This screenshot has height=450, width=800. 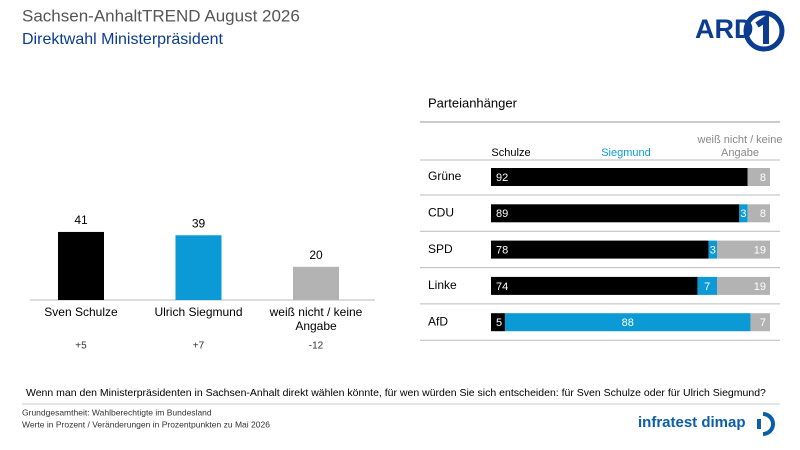 What do you see at coordinates (81, 346) in the screenshot?
I see `change-label: +5` at bounding box center [81, 346].